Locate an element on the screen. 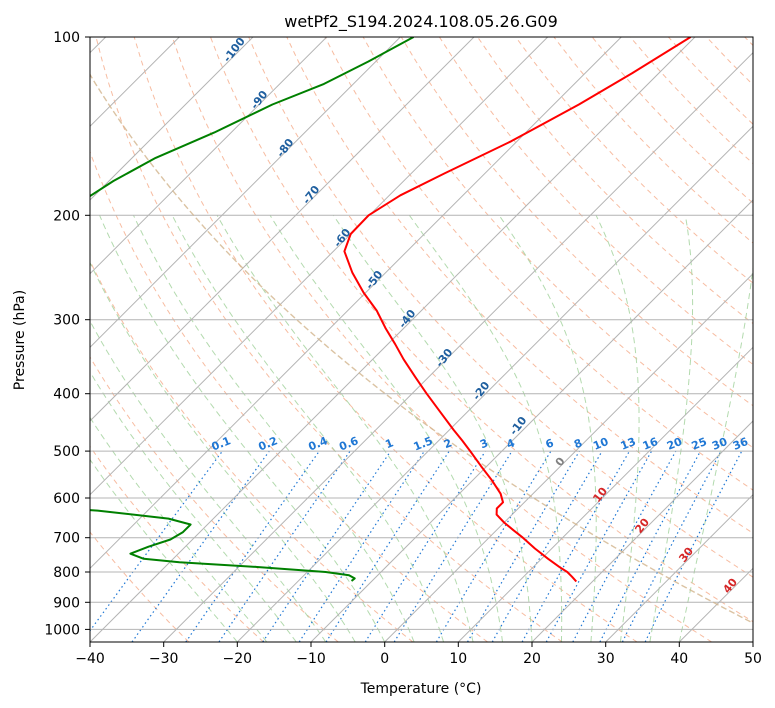 This screenshot has height=708, width=775. y-tick-label: 600 is located at coordinates (66, 499).